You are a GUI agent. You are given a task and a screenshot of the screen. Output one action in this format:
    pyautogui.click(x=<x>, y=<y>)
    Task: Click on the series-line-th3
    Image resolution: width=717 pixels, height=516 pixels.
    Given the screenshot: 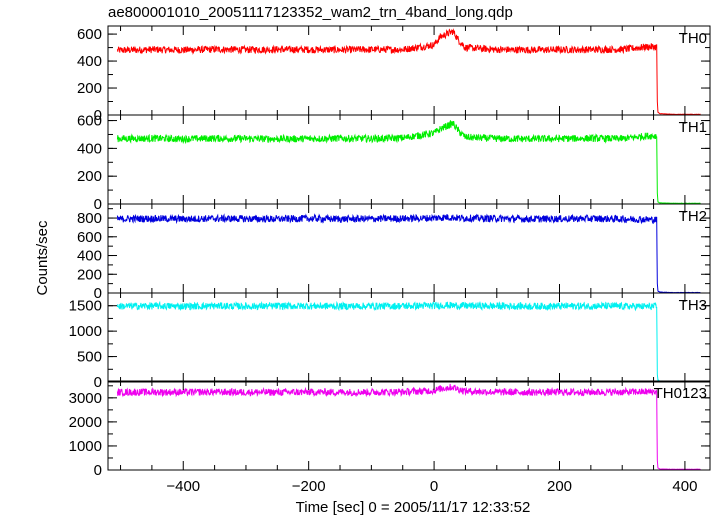 What is the action you would take?
    pyautogui.click(x=408, y=341)
    